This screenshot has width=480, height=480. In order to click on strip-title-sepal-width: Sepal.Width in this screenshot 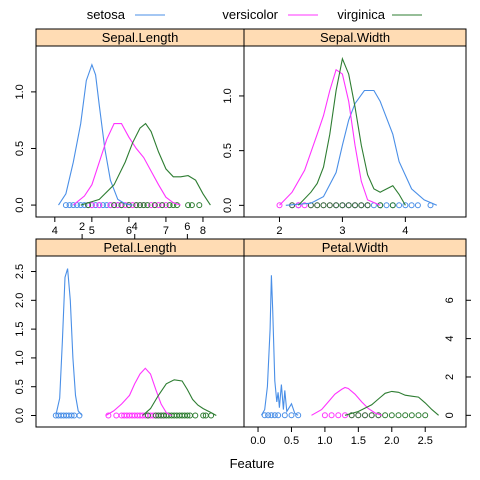, I will do `click(355, 37)`.